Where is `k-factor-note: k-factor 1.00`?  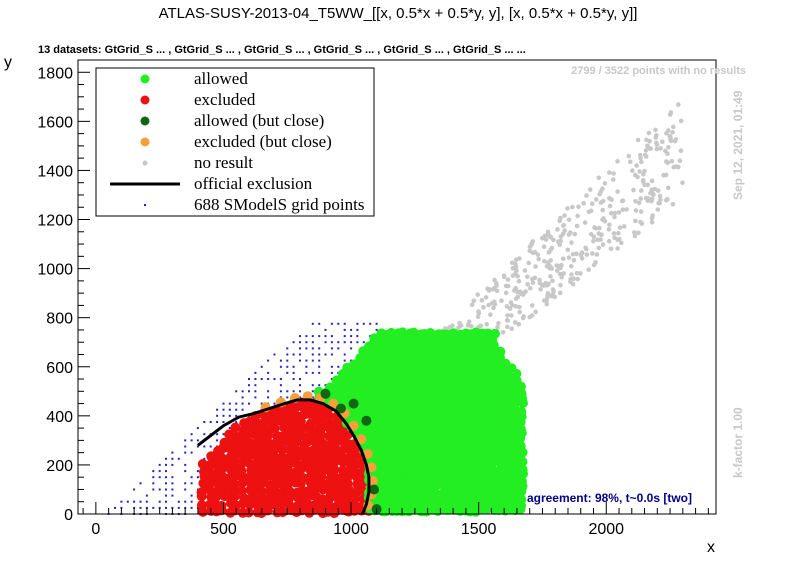 k-factor-note: k-factor 1.00 is located at coordinates (738, 442).